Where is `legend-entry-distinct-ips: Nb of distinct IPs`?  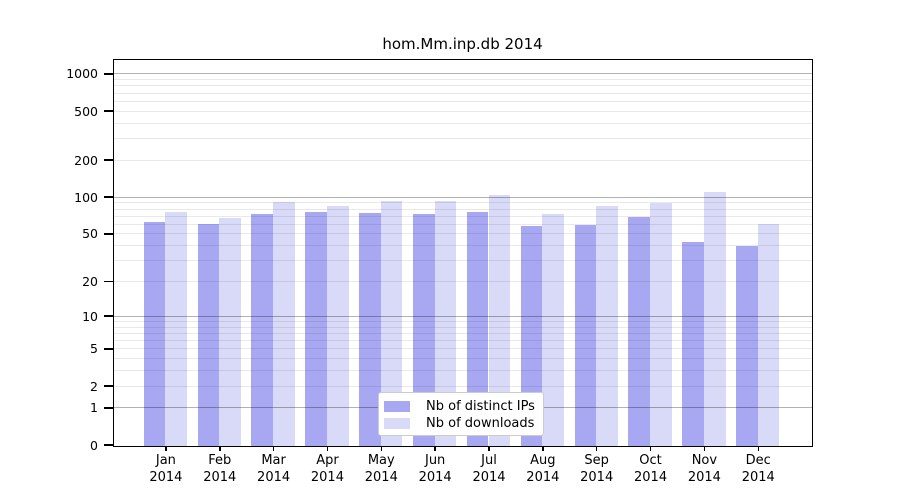
legend-entry-distinct-ips: Nb of distinct IPs is located at coordinates (463, 406).